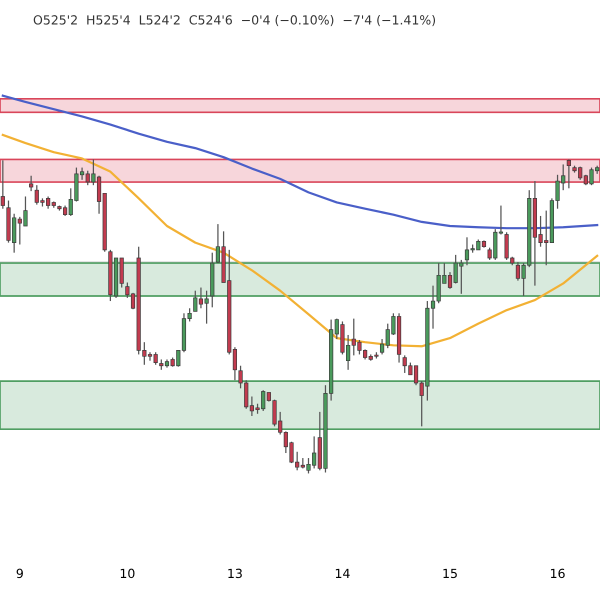  Describe the element at coordinates (557, 573) in the screenshot. I see `x-tick-label: 16` at that location.